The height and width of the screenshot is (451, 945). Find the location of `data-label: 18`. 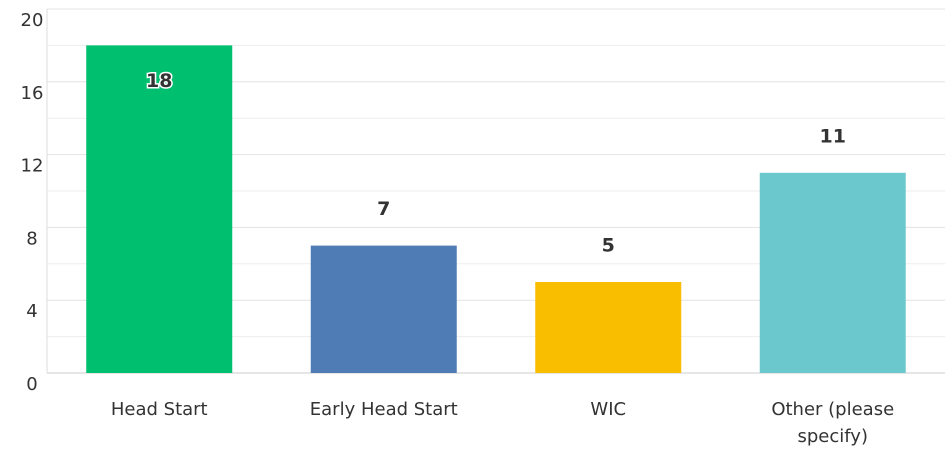

data-label: 18 is located at coordinates (159, 81).